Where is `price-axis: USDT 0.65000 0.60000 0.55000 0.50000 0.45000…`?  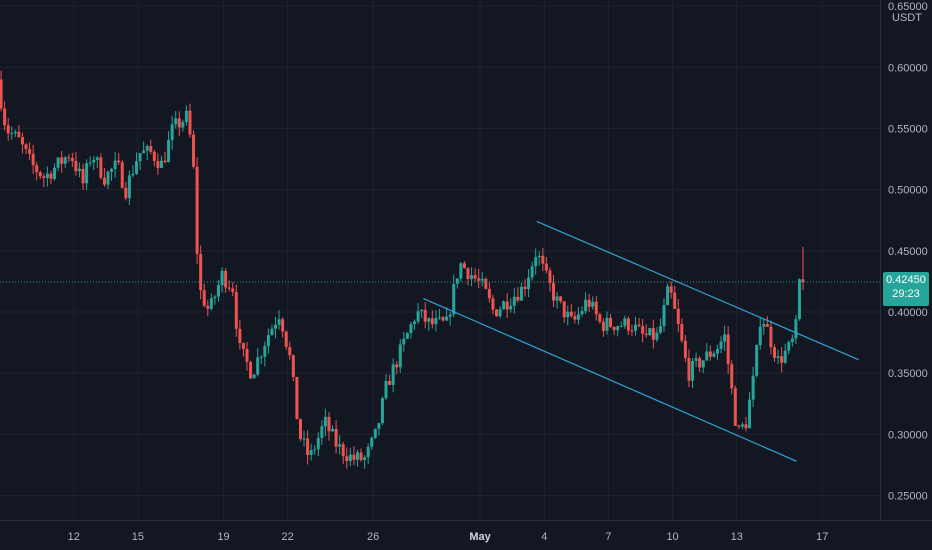
price-axis: USDT 0.65000 0.60000 0.55000 0.50000 0.45000… is located at coordinates (906, 260).